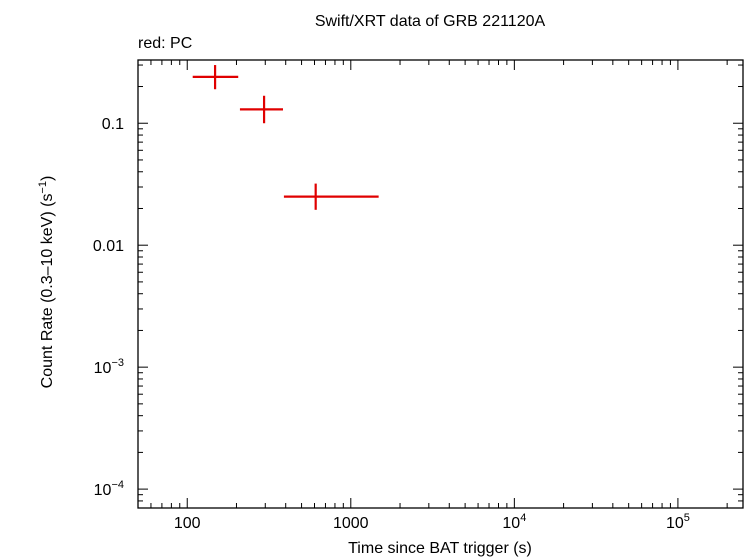 Image resolution: width=746 pixels, height=558 pixels. I want to click on chart-subtitle: red: PC, so click(165, 43).